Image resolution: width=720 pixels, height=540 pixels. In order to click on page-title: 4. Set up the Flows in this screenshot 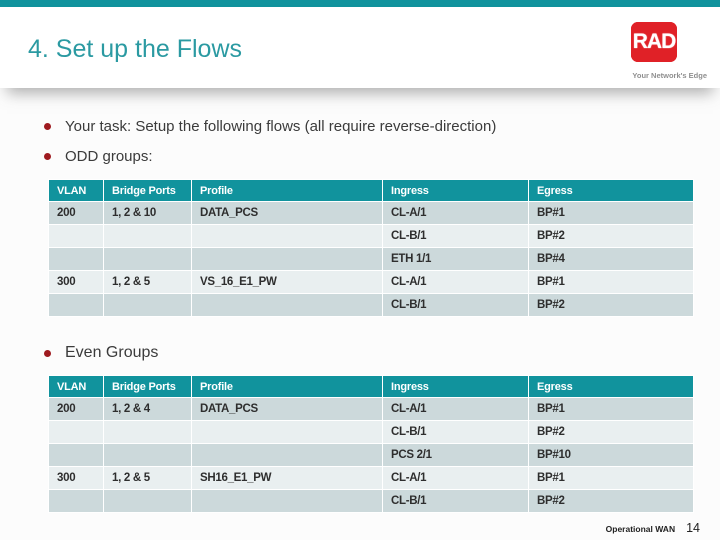, I will do `click(135, 49)`.